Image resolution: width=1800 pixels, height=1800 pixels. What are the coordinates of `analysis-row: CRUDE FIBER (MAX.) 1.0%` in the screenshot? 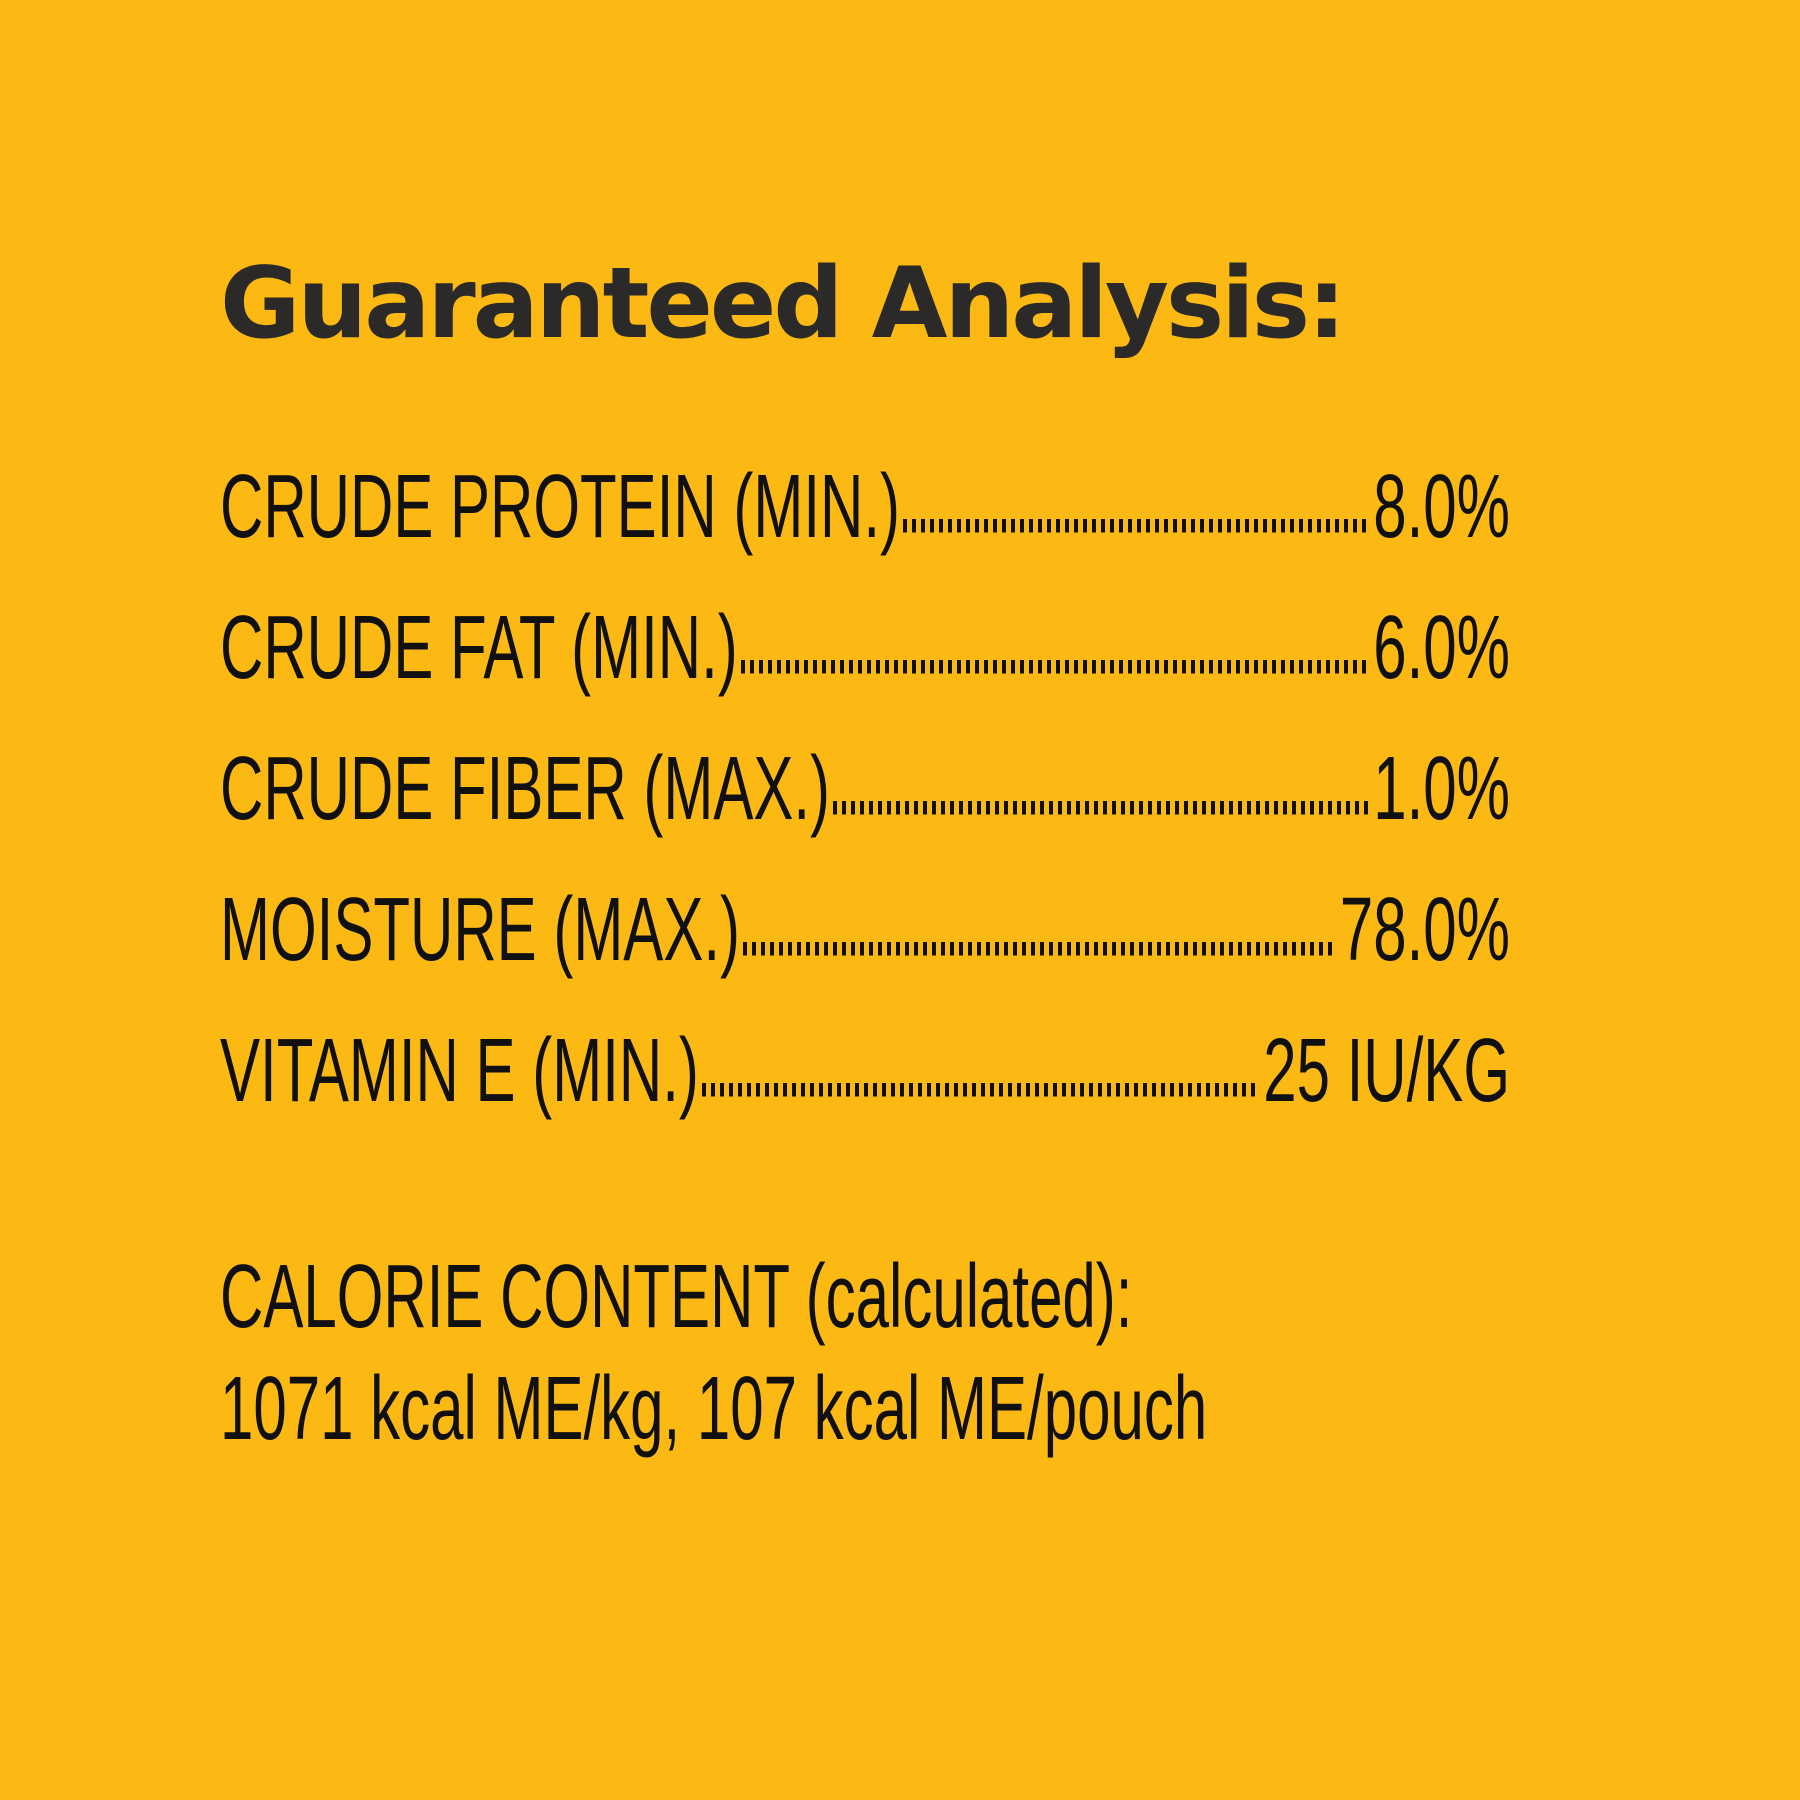 It's located at (865, 729).